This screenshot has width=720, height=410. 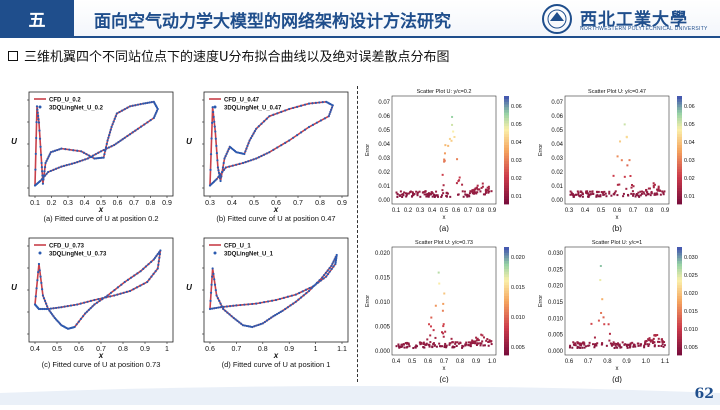 What do you see at coordinates (476, 362) in the screenshot?
I see `x-tick-label: 0.9` at bounding box center [476, 362].